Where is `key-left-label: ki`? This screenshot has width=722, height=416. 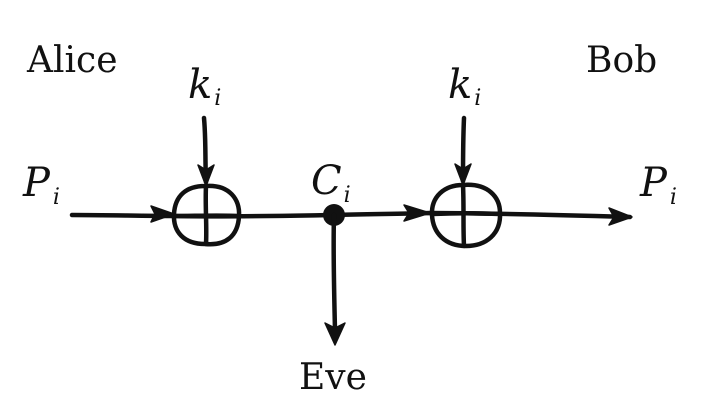
key-left-label: ki is located at coordinates (204, 86).